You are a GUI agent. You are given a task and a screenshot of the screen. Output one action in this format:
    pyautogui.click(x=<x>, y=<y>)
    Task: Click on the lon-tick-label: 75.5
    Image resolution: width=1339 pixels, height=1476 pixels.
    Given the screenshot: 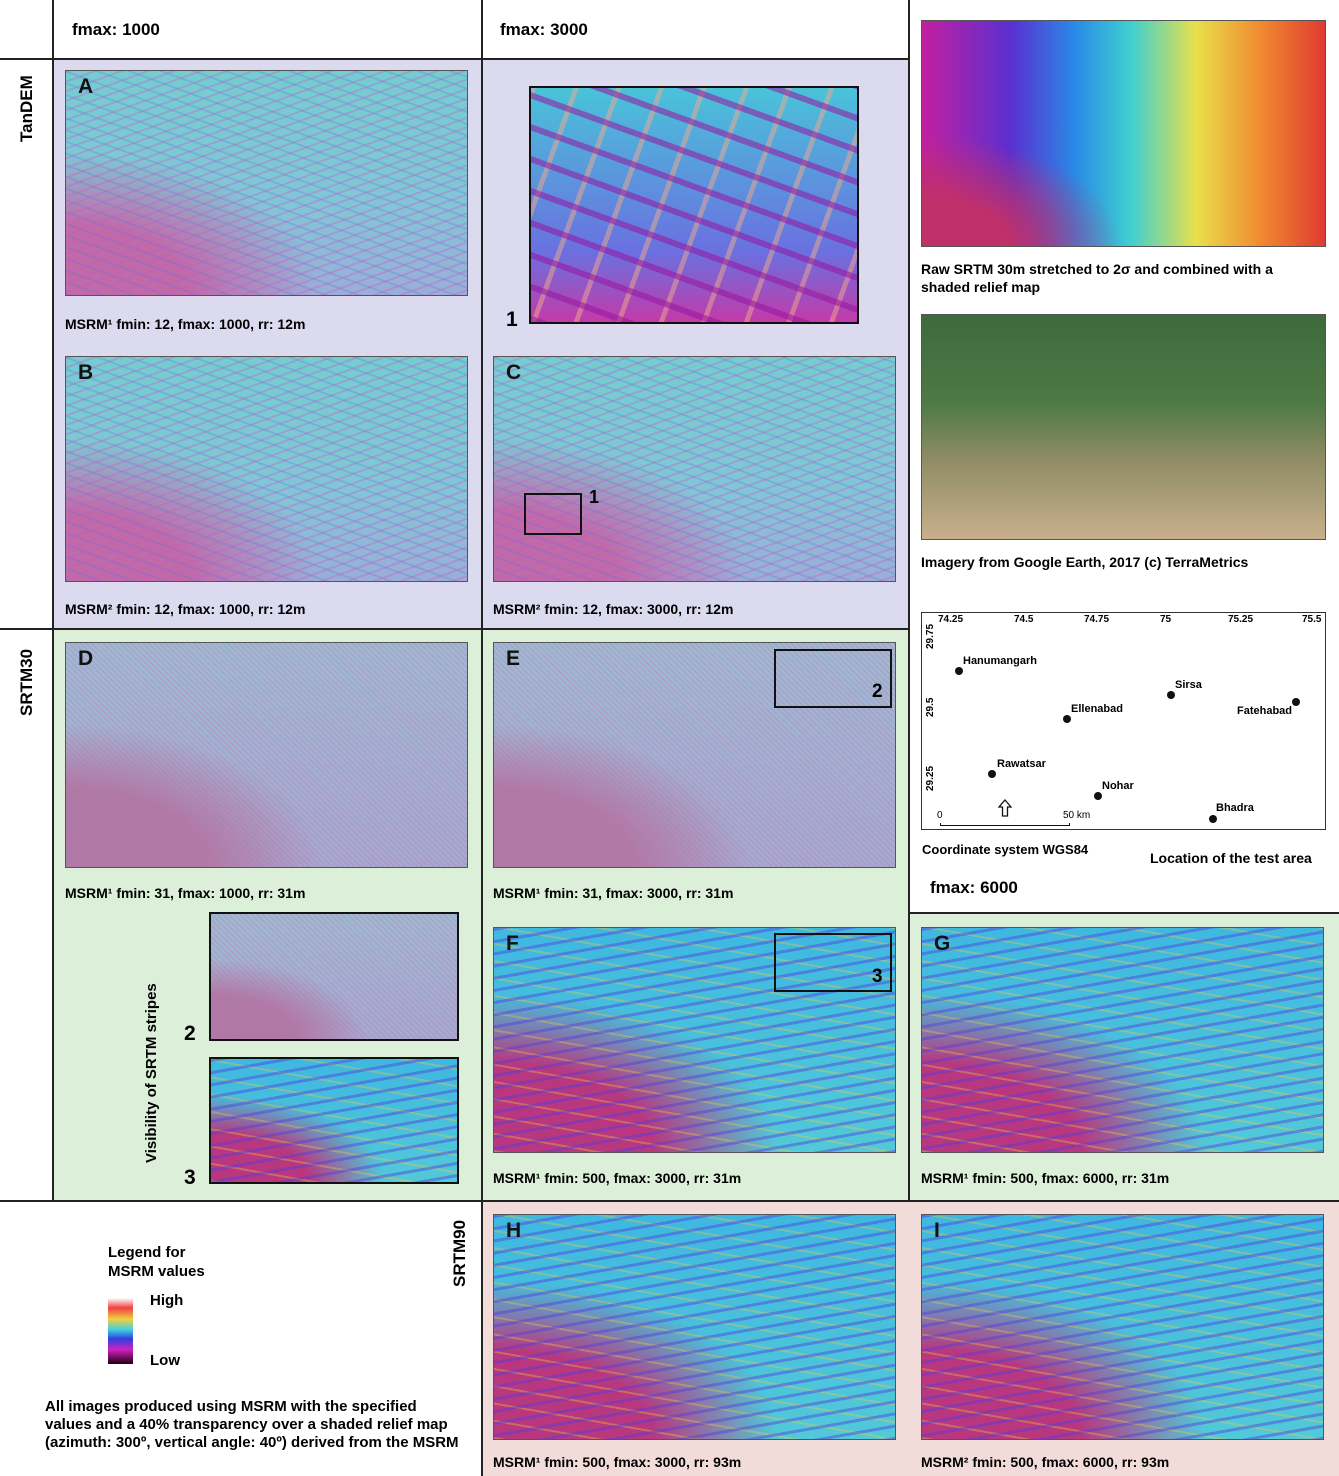 What is the action you would take?
    pyautogui.click(x=1312, y=619)
    